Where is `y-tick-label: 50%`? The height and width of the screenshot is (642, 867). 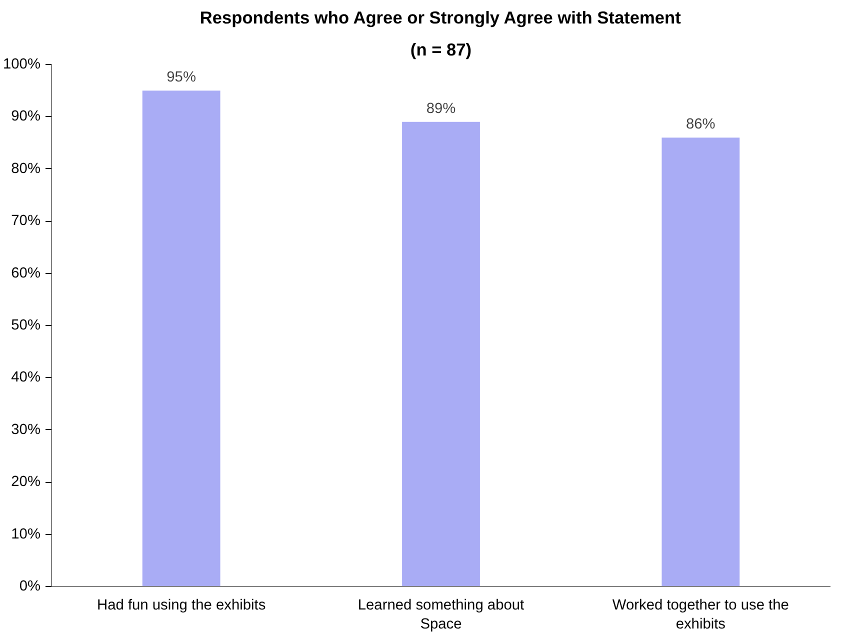
y-tick-label: 50% is located at coordinates (26, 326).